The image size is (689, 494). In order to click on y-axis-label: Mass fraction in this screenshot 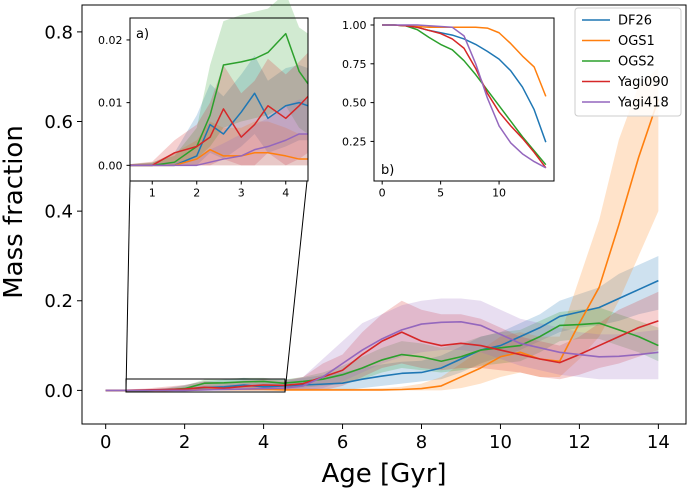, I will do `click(14, 212)`.